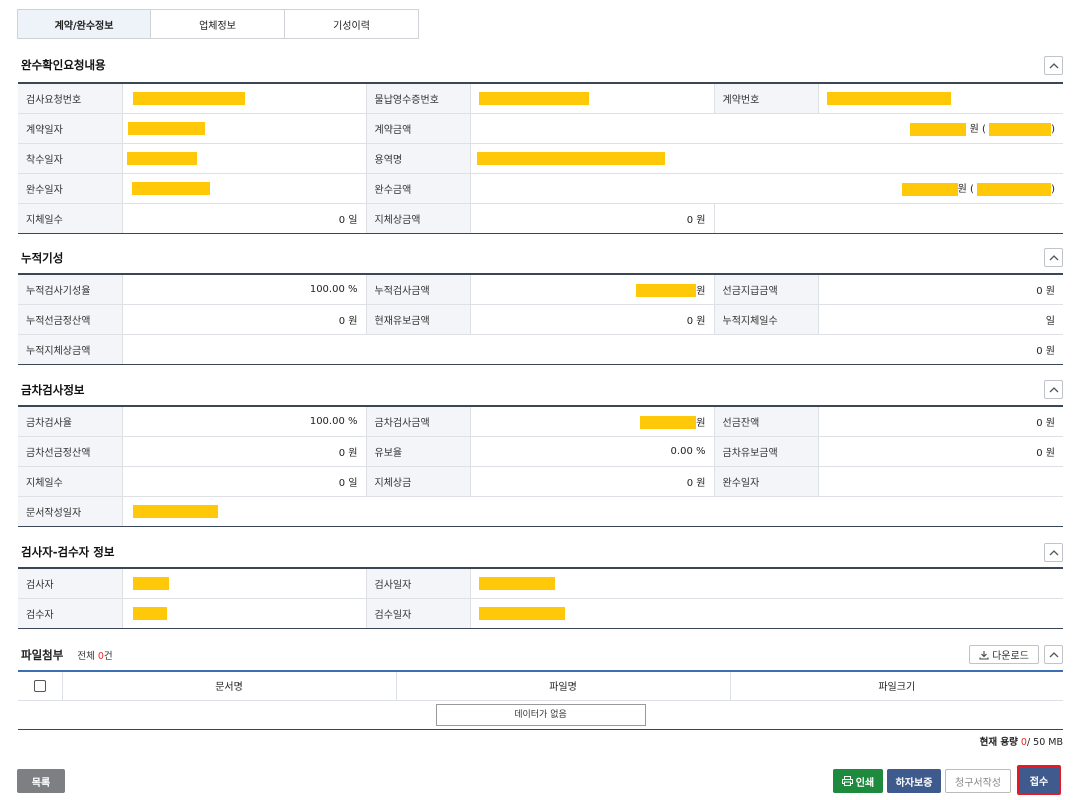 The width and height of the screenshot is (1073, 800). What do you see at coordinates (563, 686) in the screenshot?
I see `column-header-file-name: 파일명` at bounding box center [563, 686].